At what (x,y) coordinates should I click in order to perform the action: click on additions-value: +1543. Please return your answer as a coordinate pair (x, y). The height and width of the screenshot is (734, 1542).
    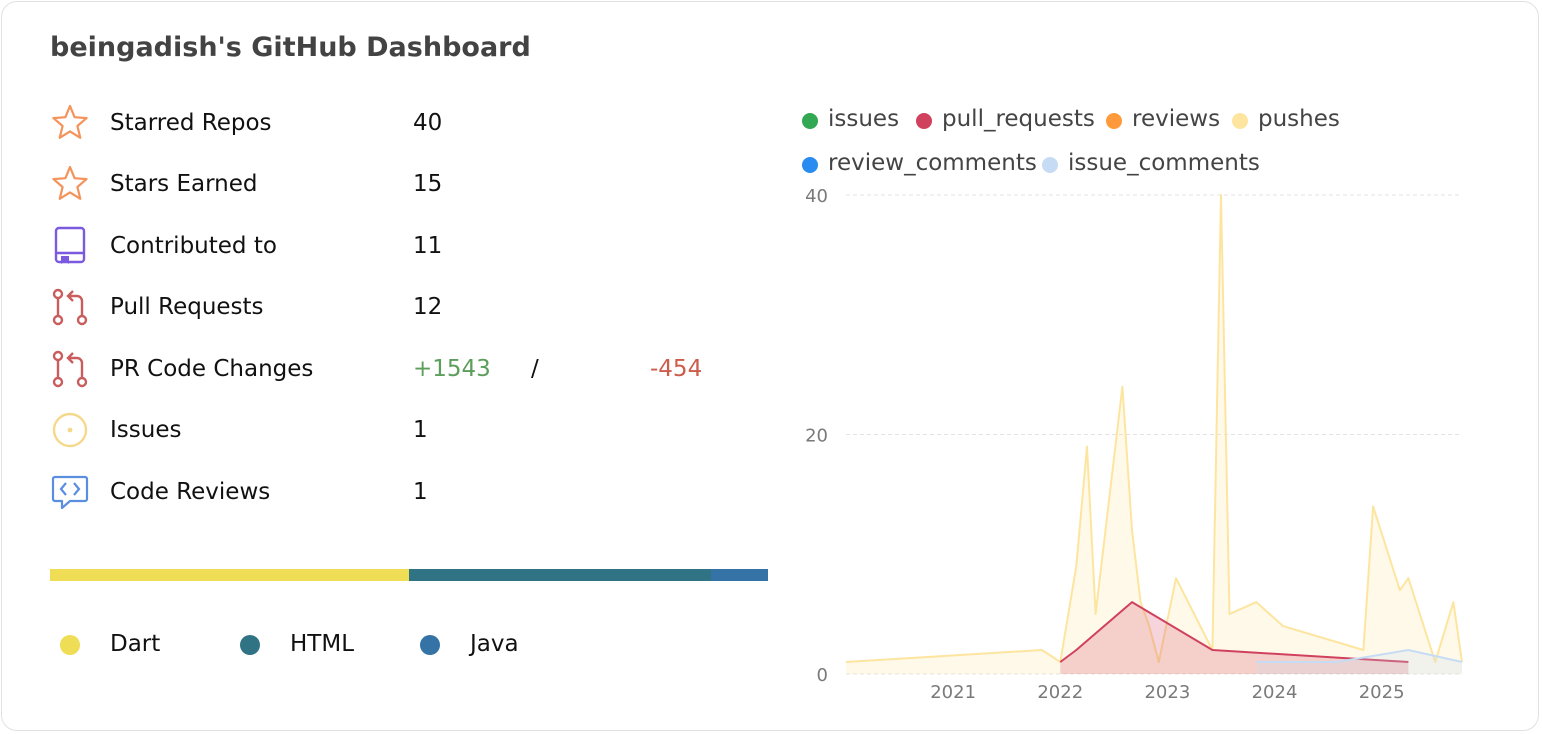
    Looking at the image, I should click on (452, 369).